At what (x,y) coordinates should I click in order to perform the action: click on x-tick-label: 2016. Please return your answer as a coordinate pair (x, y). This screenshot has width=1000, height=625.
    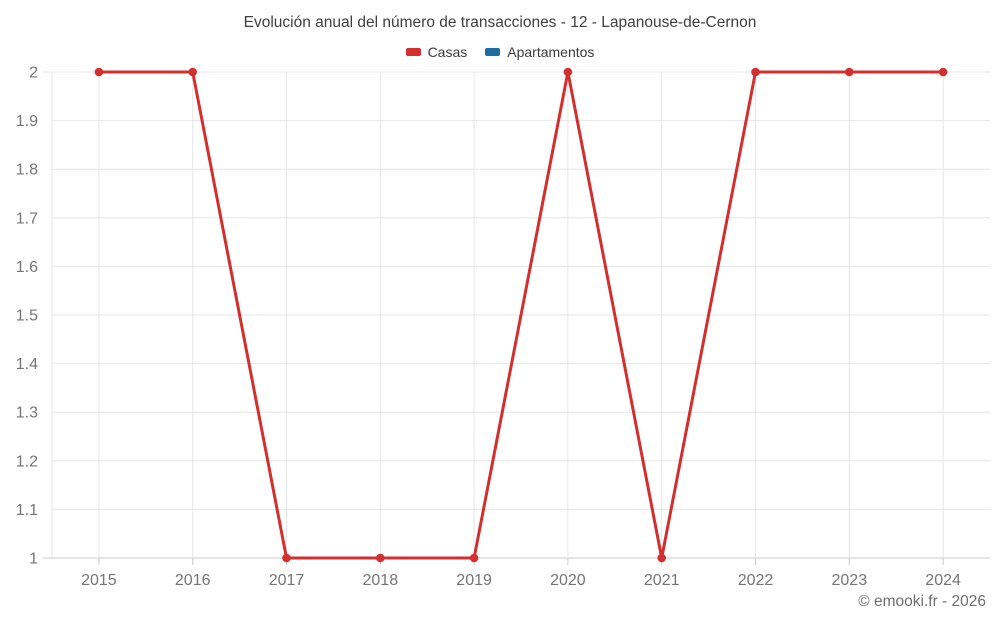
    Looking at the image, I should click on (193, 580).